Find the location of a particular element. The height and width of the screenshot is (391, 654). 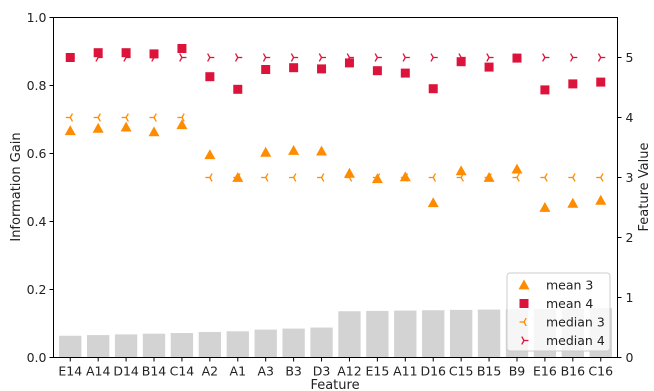

mean-4-point-b16 is located at coordinates (573, 84).